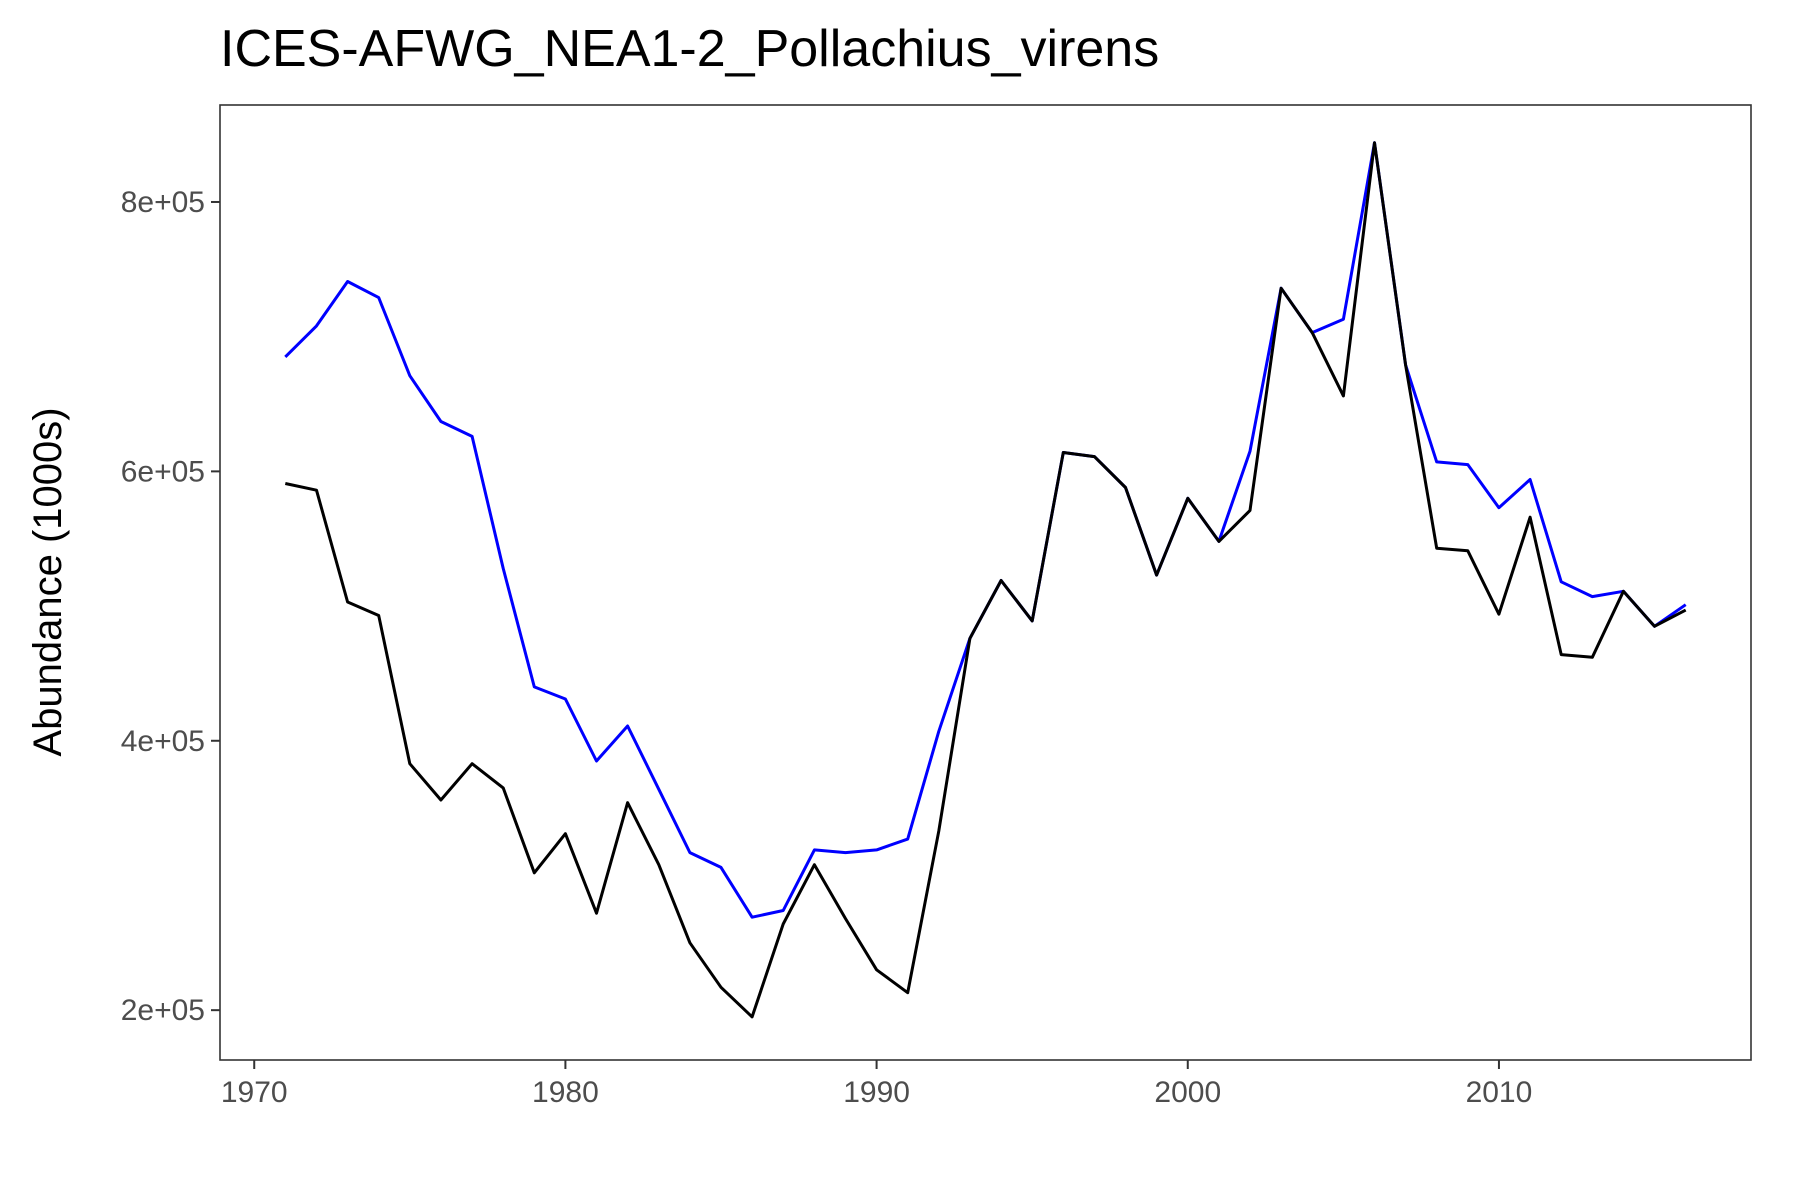  What do you see at coordinates (254, 1092) in the screenshot?
I see `x-tick-label: 1970` at bounding box center [254, 1092].